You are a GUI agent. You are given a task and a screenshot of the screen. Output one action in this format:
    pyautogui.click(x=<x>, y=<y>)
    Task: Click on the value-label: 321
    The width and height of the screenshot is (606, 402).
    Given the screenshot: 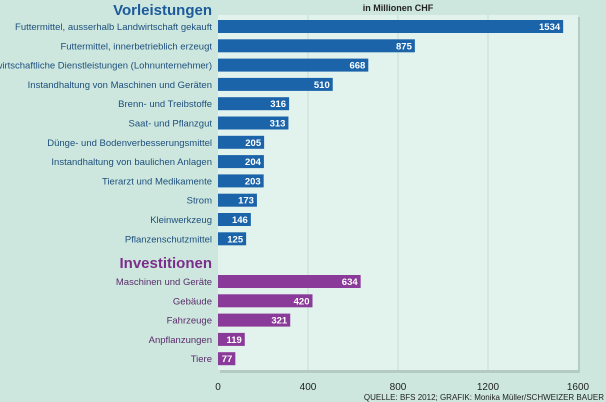 What is the action you would take?
    pyautogui.click(x=279, y=321)
    